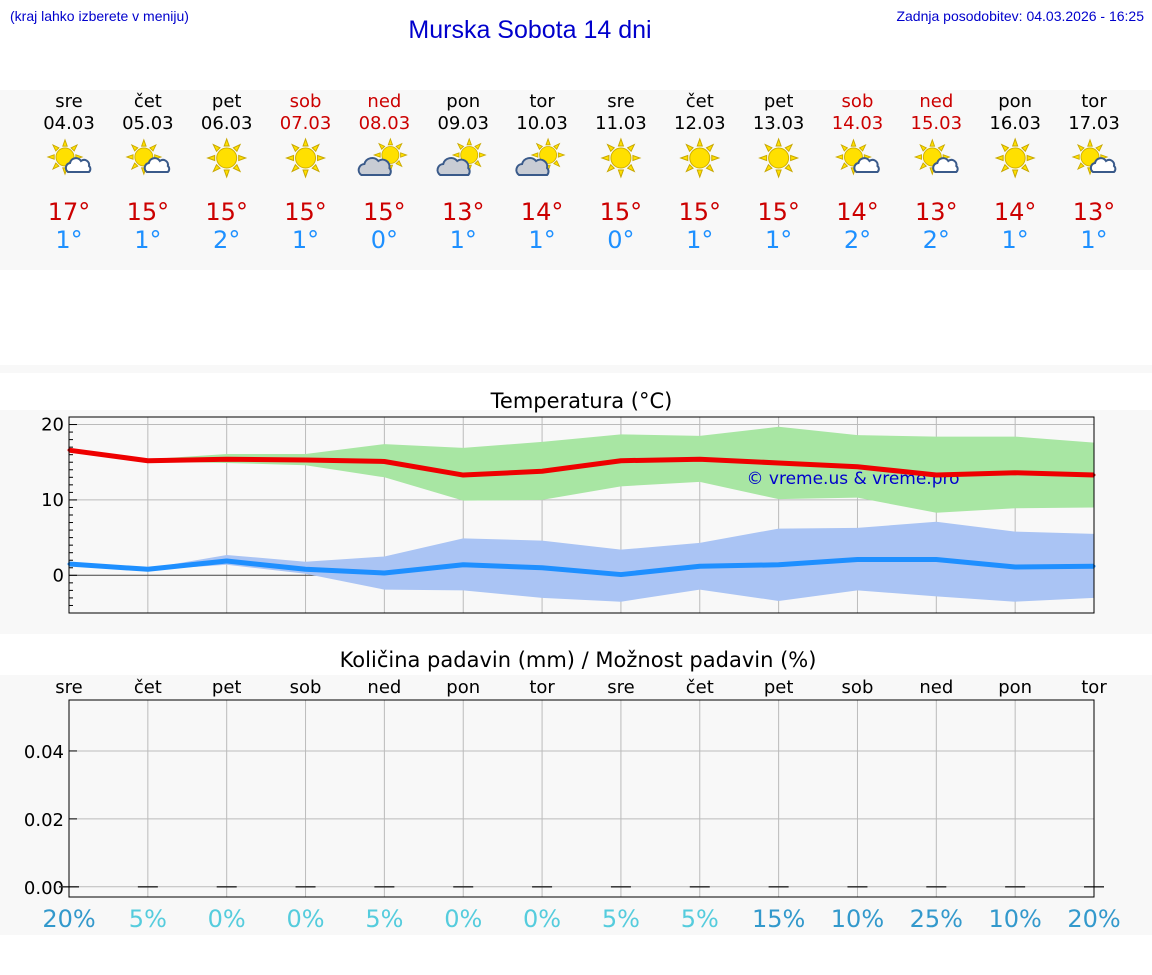 The image size is (1152, 975). What do you see at coordinates (463, 687) in the screenshot?
I see `precipitation-day-label: pon` at bounding box center [463, 687].